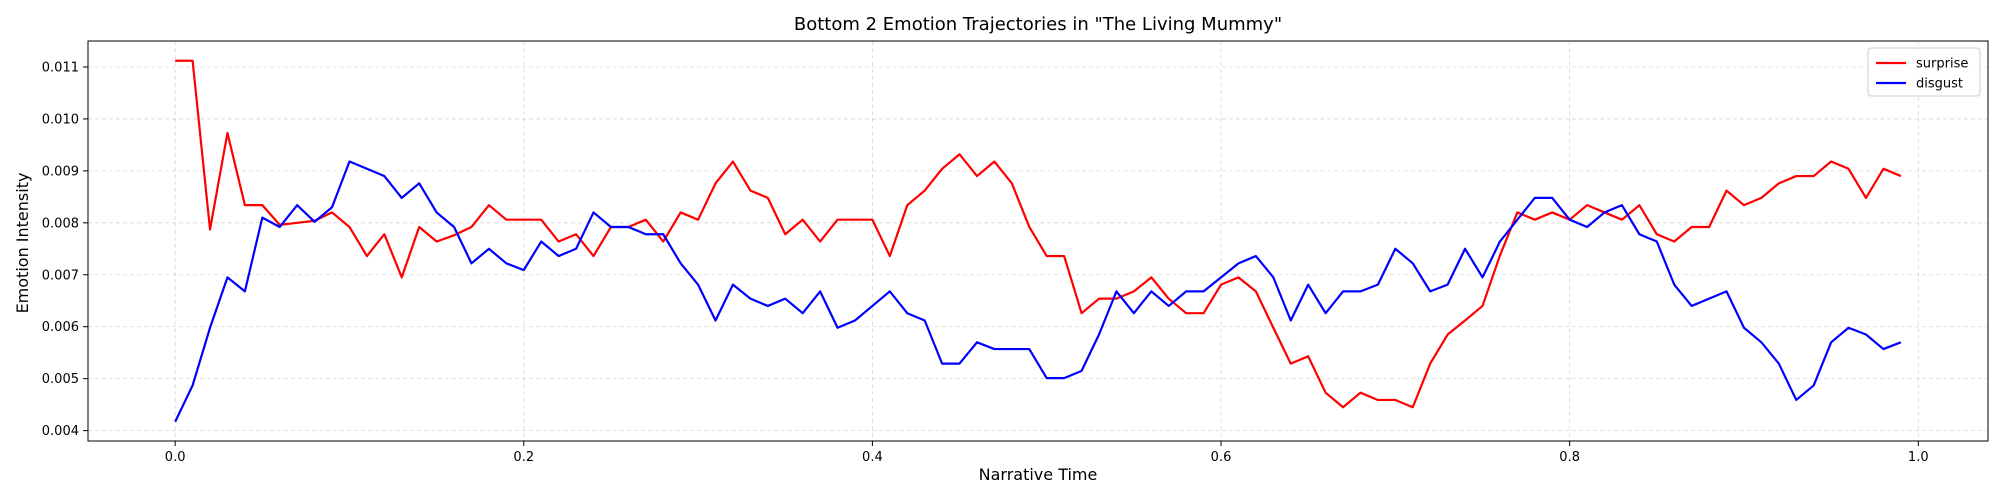  Describe the element at coordinates (60, 431) in the screenshot. I see `y-tick-label: 0.004` at that location.